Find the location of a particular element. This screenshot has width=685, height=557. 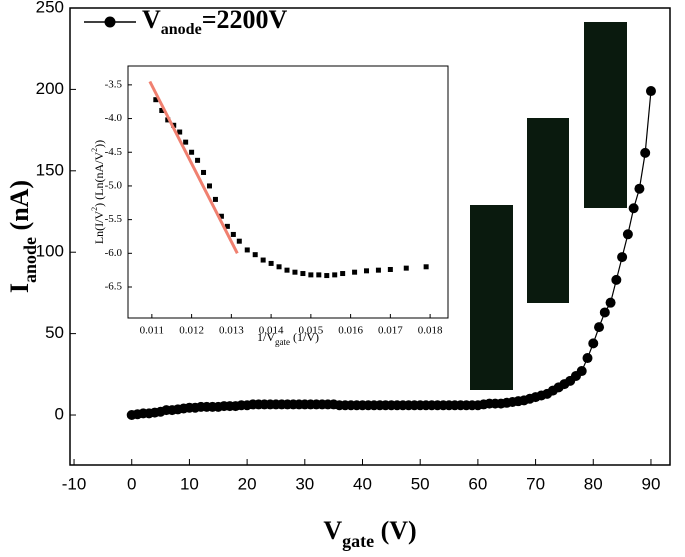

x-tick-label: 30 is located at coordinates (304, 483).